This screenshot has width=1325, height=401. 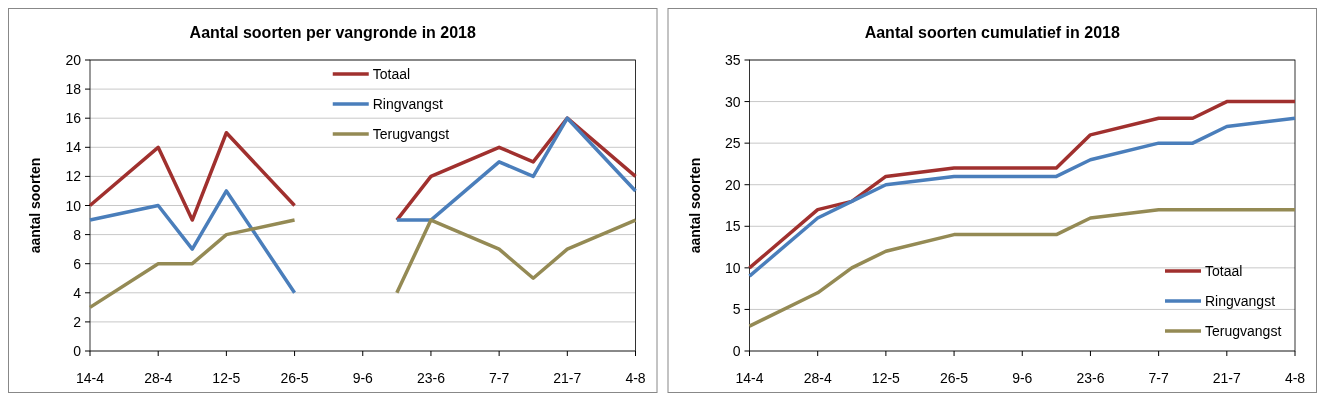 What do you see at coordinates (77, 321) in the screenshot?
I see `y-tick-label: 2` at bounding box center [77, 321].